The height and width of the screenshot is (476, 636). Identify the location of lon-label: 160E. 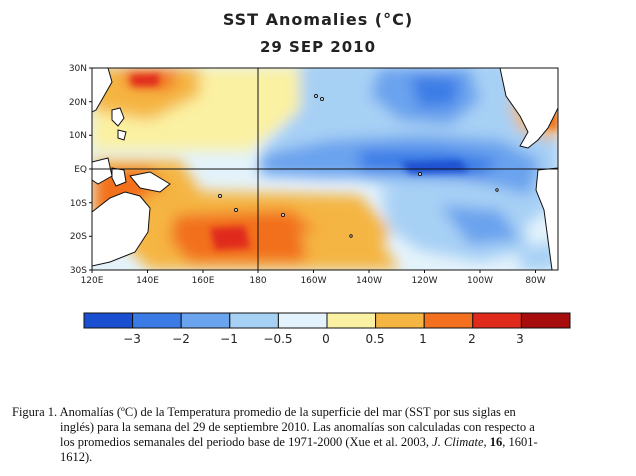
(203, 281).